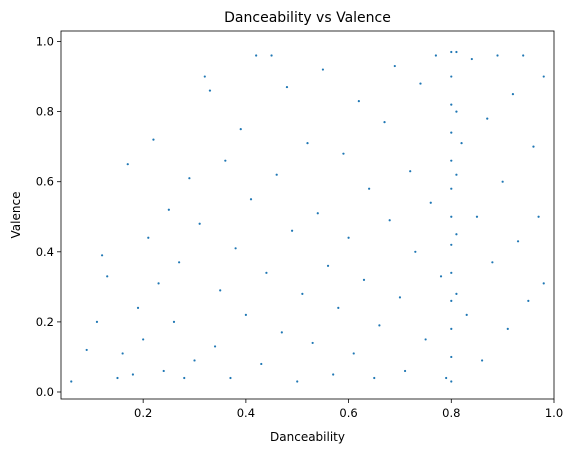 This screenshot has width=567, height=453. What do you see at coordinates (554, 413) in the screenshot?
I see `x-tick-label: 1.0` at bounding box center [554, 413].